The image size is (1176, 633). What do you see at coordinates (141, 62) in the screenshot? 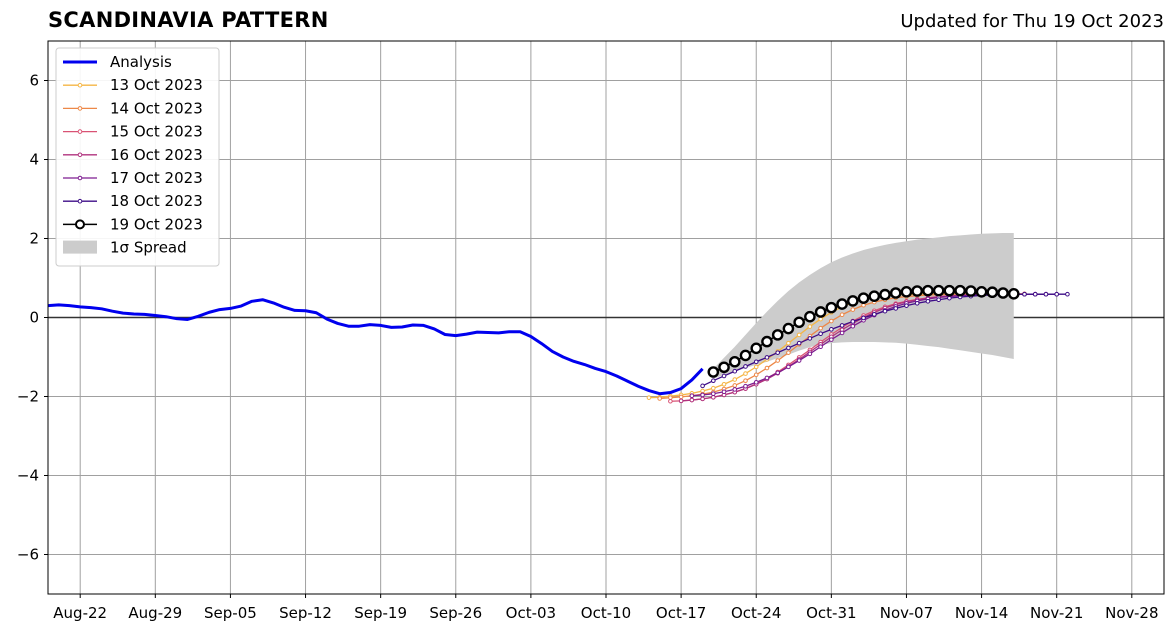
I see `legend-label: Analysis` at bounding box center [141, 62].